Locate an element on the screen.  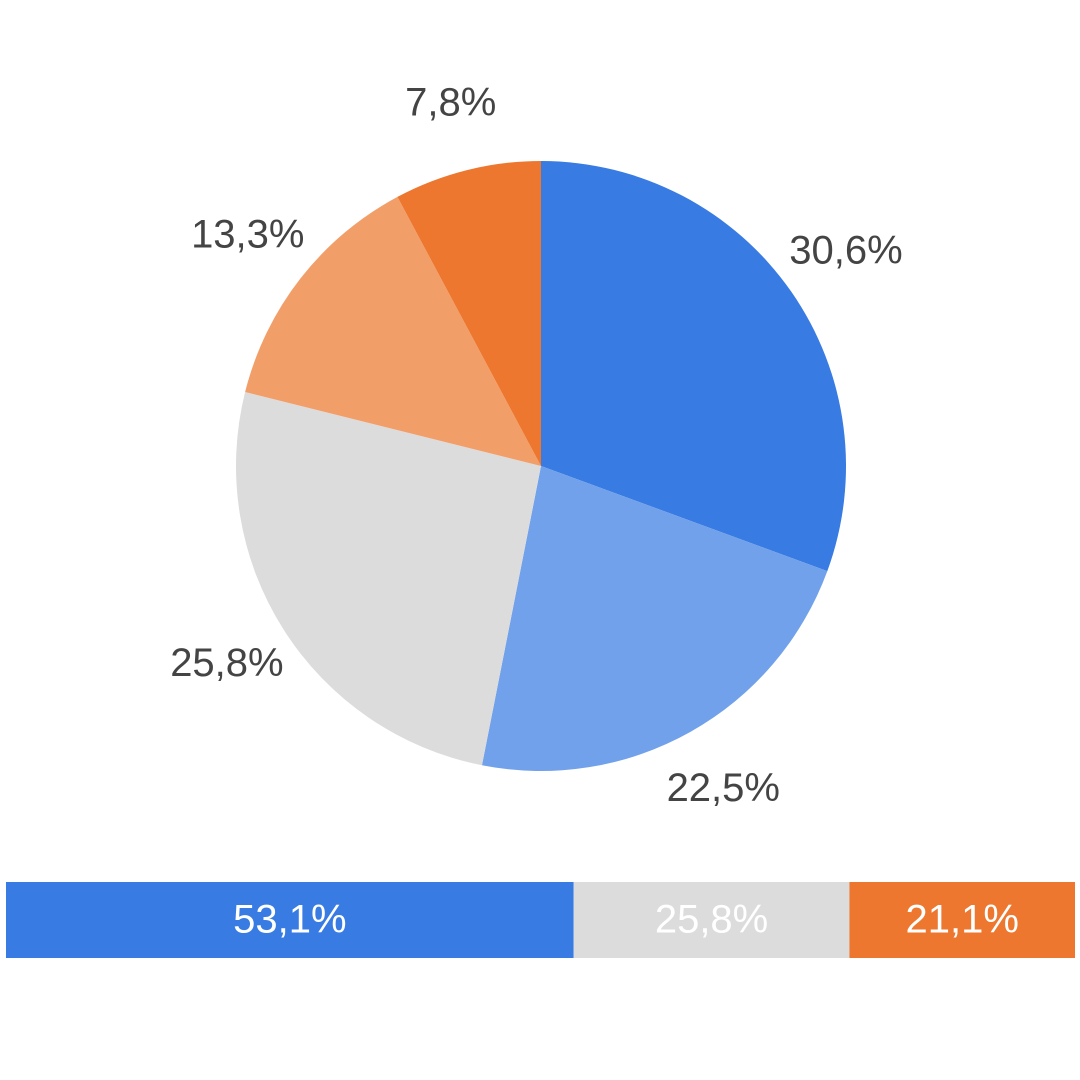
segment-label: 25,8% is located at coordinates (711, 920).